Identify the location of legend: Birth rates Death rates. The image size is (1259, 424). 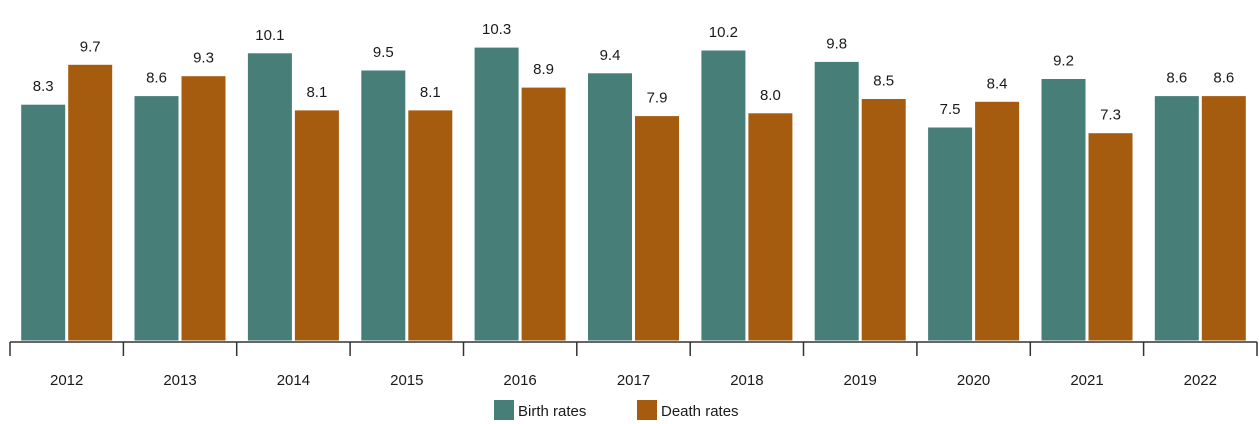
(616, 410).